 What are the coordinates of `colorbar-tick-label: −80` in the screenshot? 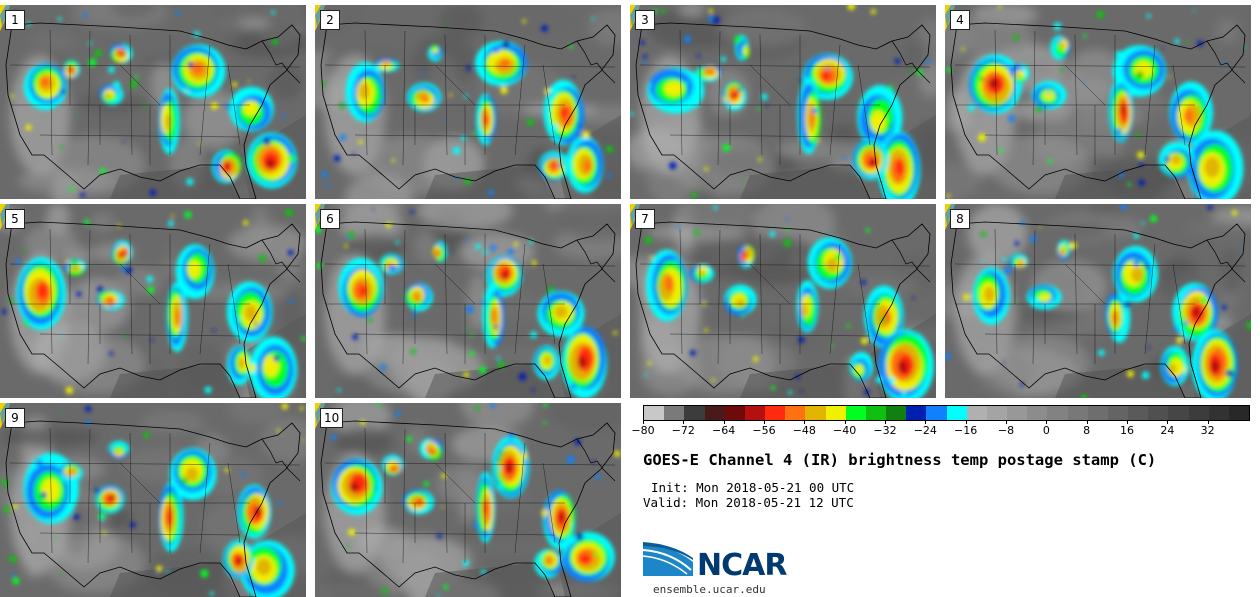 It's located at (643, 430).